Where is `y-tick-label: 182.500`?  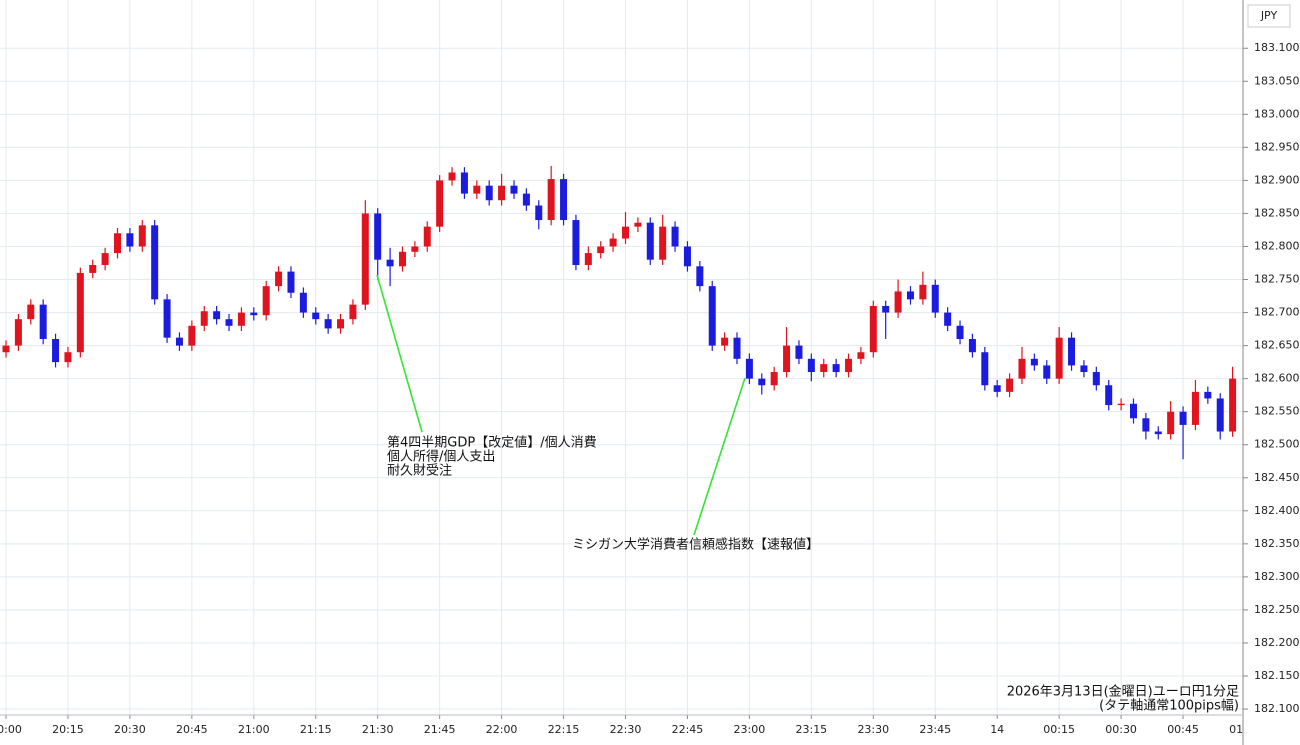
y-tick-label: 182.500 is located at coordinates (1277, 444).